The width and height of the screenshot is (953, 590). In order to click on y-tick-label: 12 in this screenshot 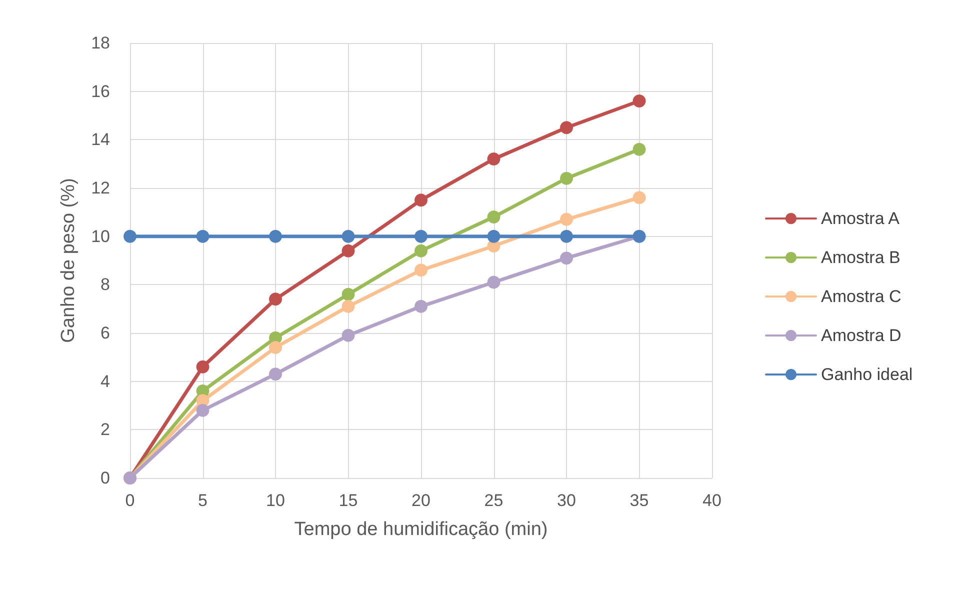, I will do `click(100, 188)`.